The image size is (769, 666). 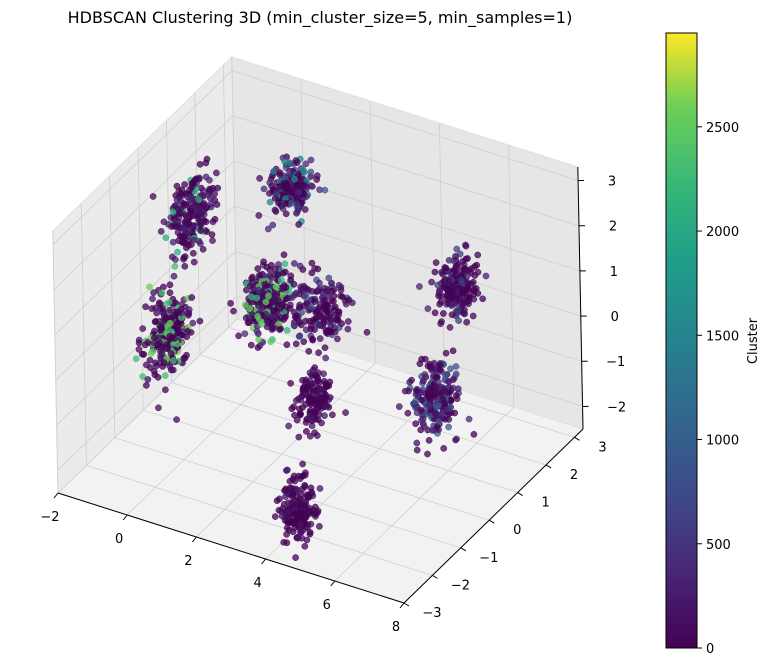 What do you see at coordinates (722, 441) in the screenshot?
I see `colorbar-tick-label: 1000` at bounding box center [722, 441].